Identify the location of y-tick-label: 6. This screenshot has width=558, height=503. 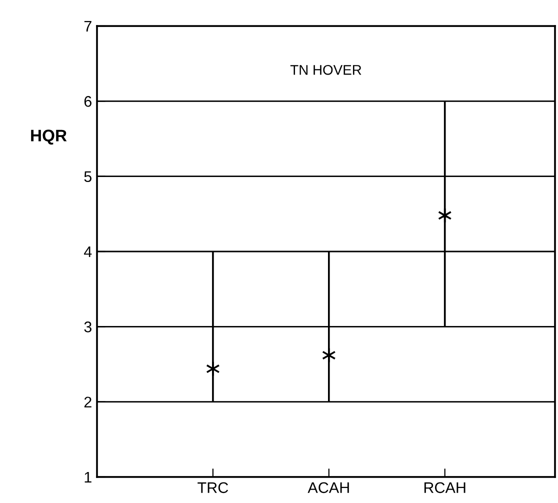
(88, 101).